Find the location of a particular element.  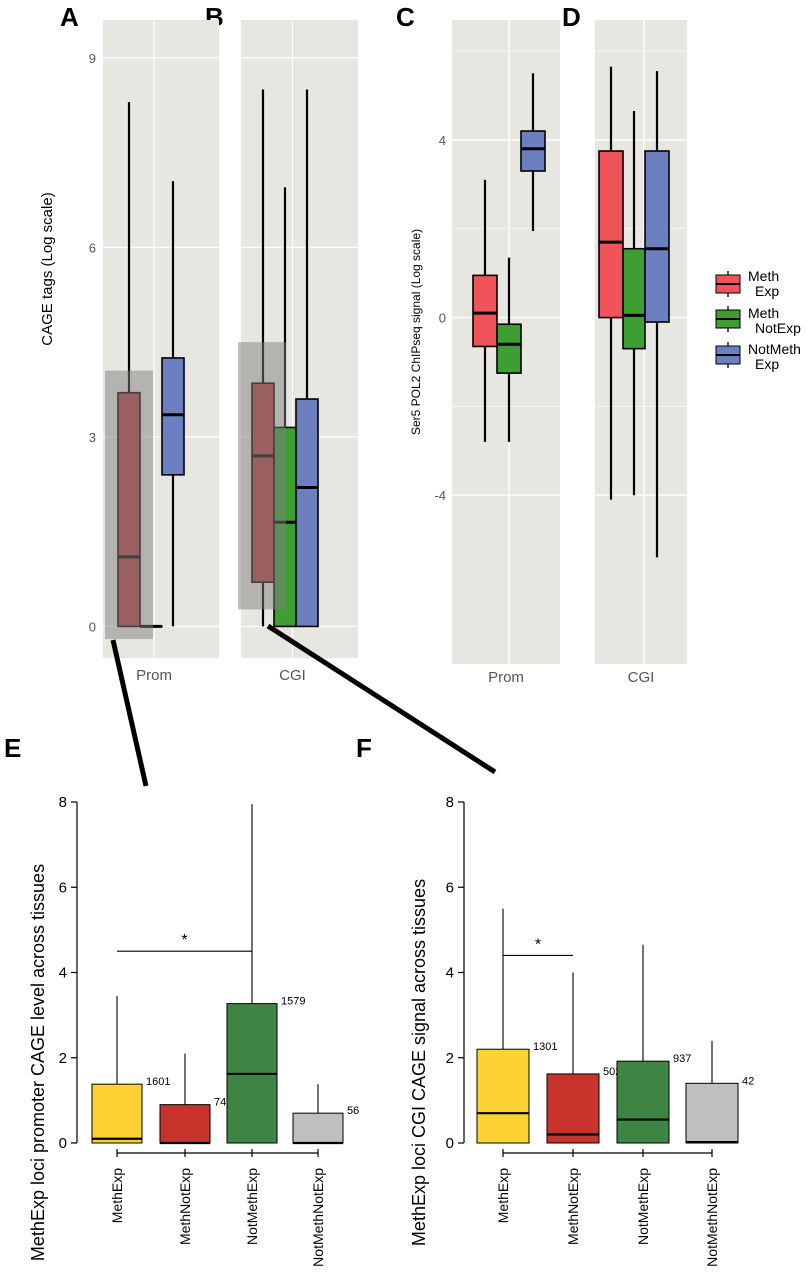

panel-label-e: E is located at coordinates (12, 748).